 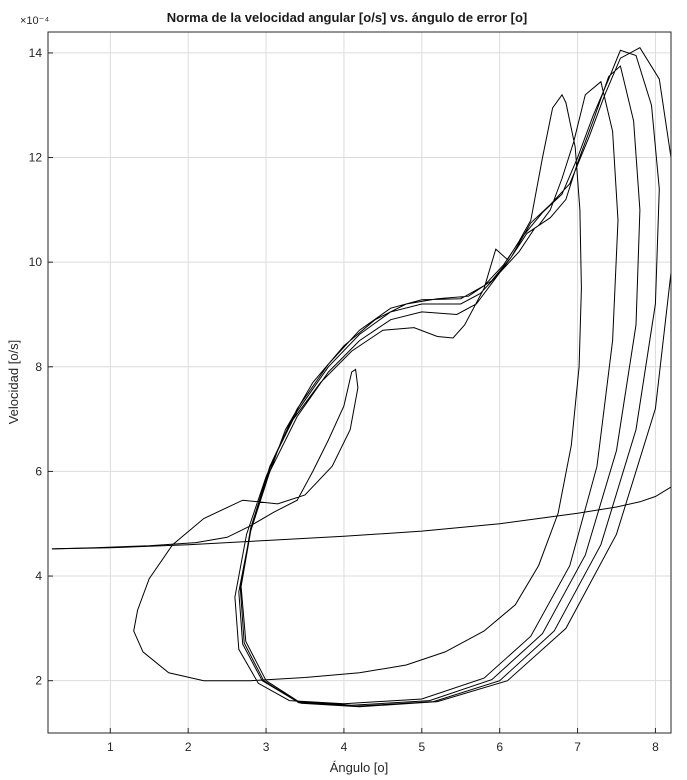 I want to click on x-tick-label-7: 7, so click(x=577, y=747).